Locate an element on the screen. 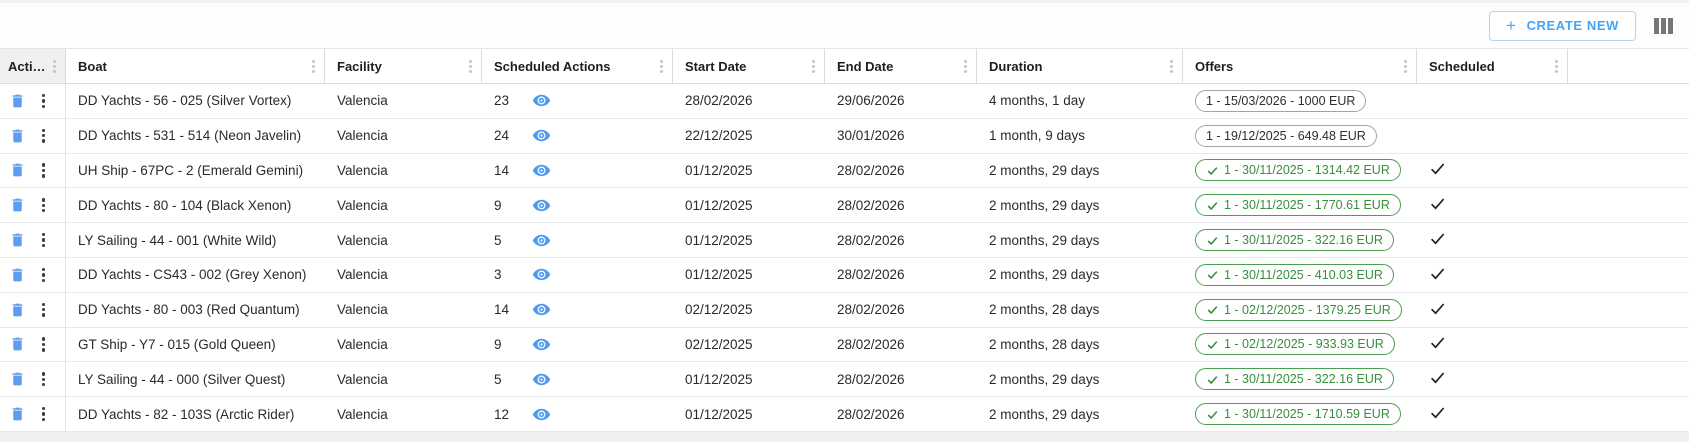  start-date-cell: 02/12/2025 is located at coordinates (719, 344).